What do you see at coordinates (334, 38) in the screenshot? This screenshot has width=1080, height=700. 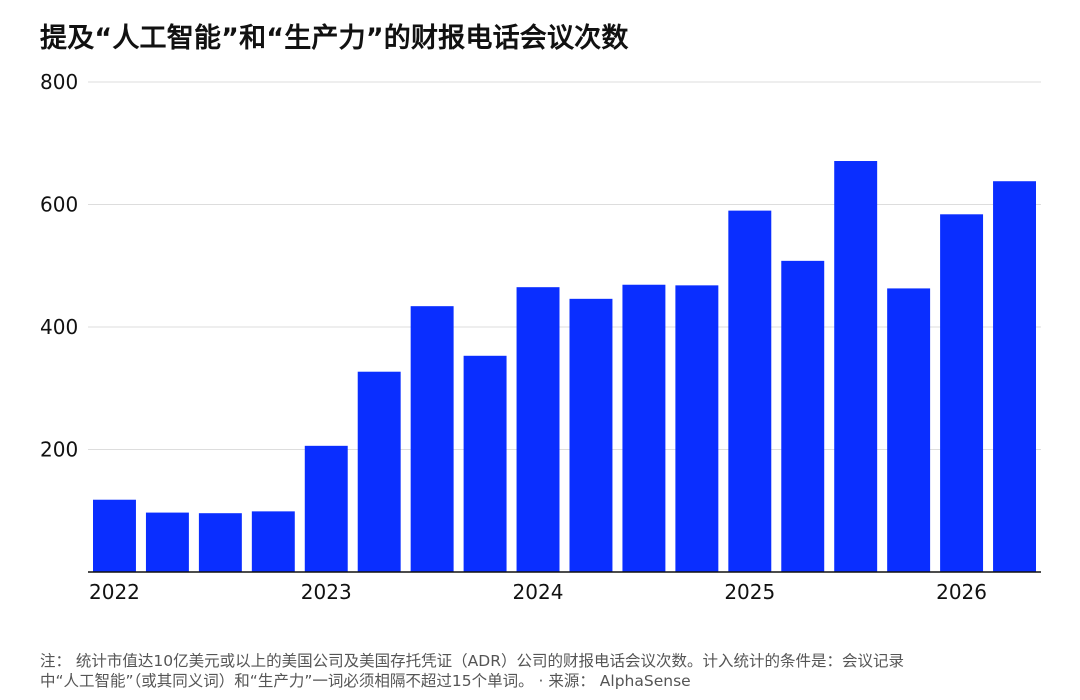 I see `chart-title: 提及“人工智能”和“生产力”的财报电话会议次数` at bounding box center [334, 38].